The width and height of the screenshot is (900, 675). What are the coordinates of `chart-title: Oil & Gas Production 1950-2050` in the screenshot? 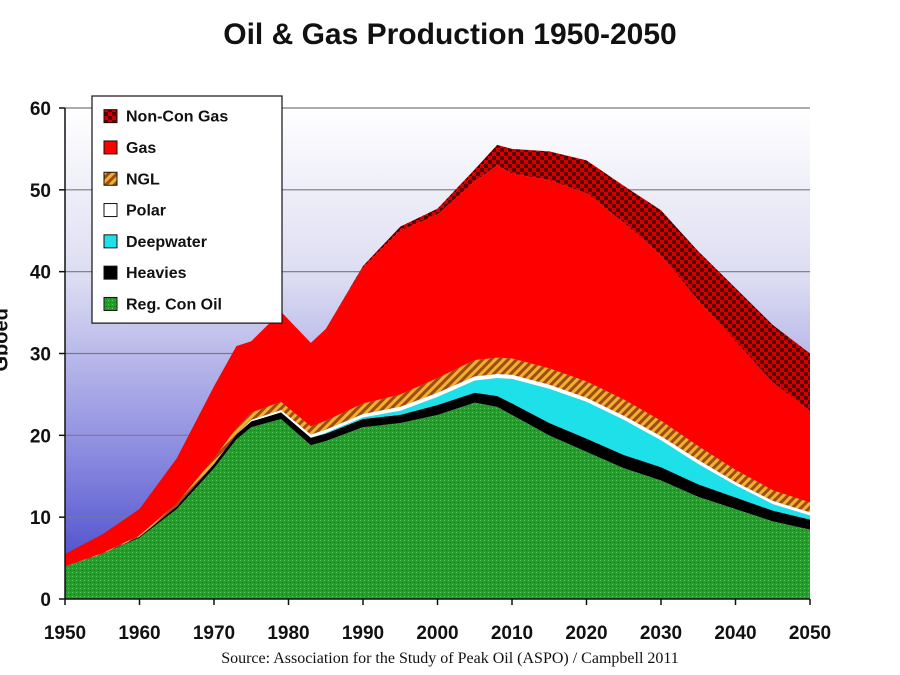 It's located at (450, 34).